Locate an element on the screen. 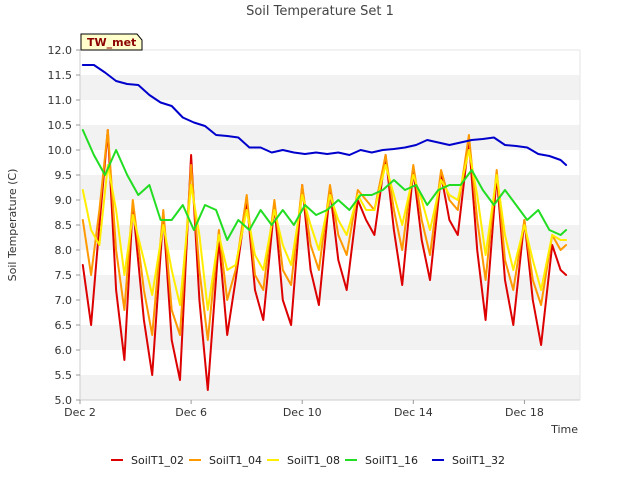  y-tick-label: 9.0 is located at coordinates (64, 200).